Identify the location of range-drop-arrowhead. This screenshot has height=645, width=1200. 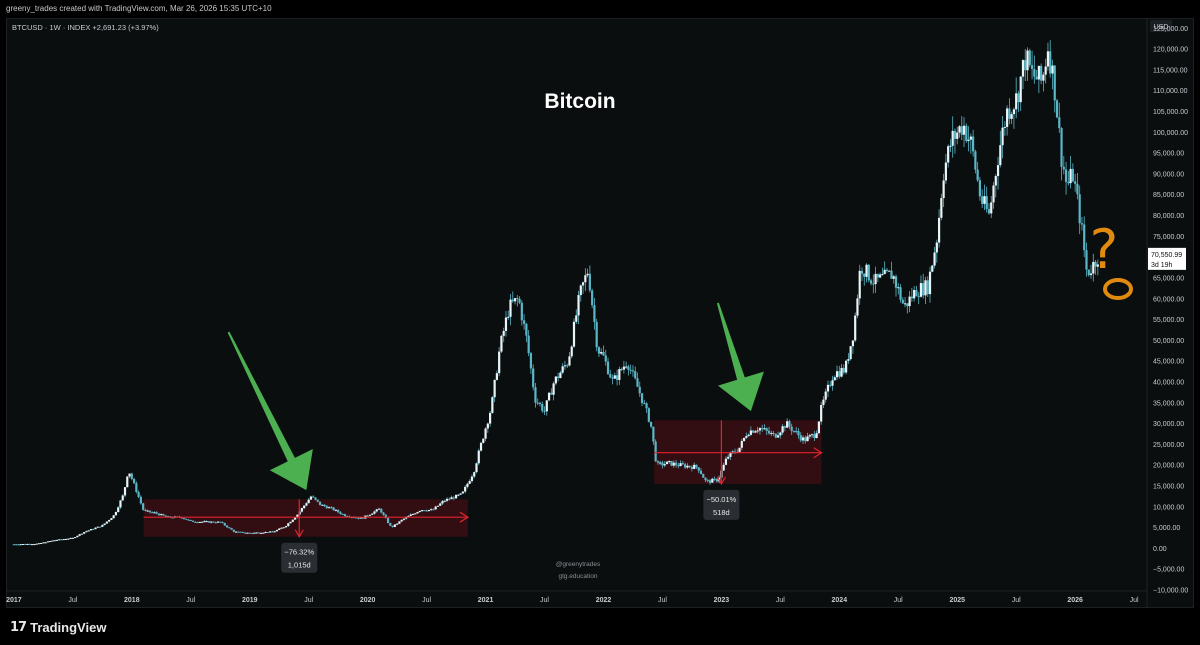
(299, 533).